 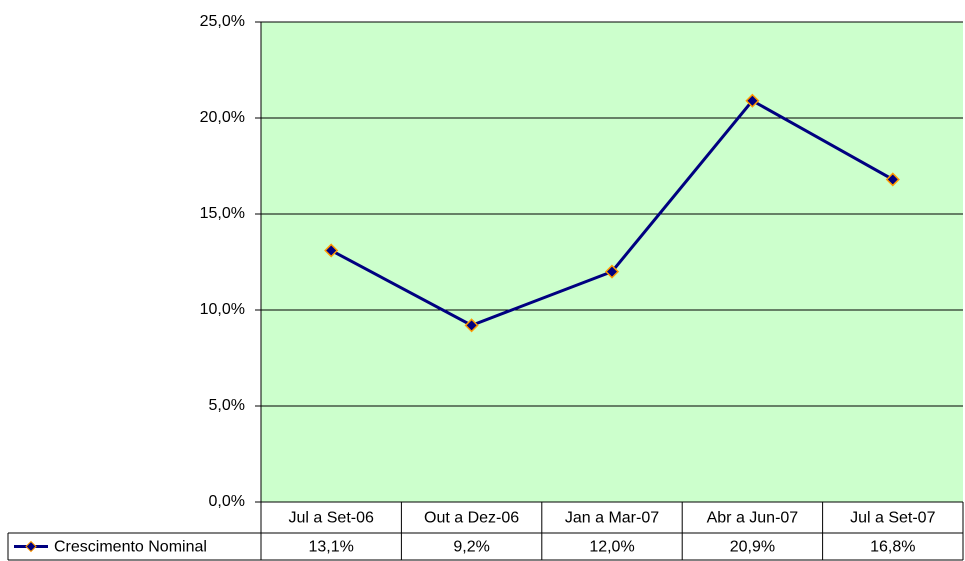 I want to click on legend-key-marker, so click(x=31, y=546).